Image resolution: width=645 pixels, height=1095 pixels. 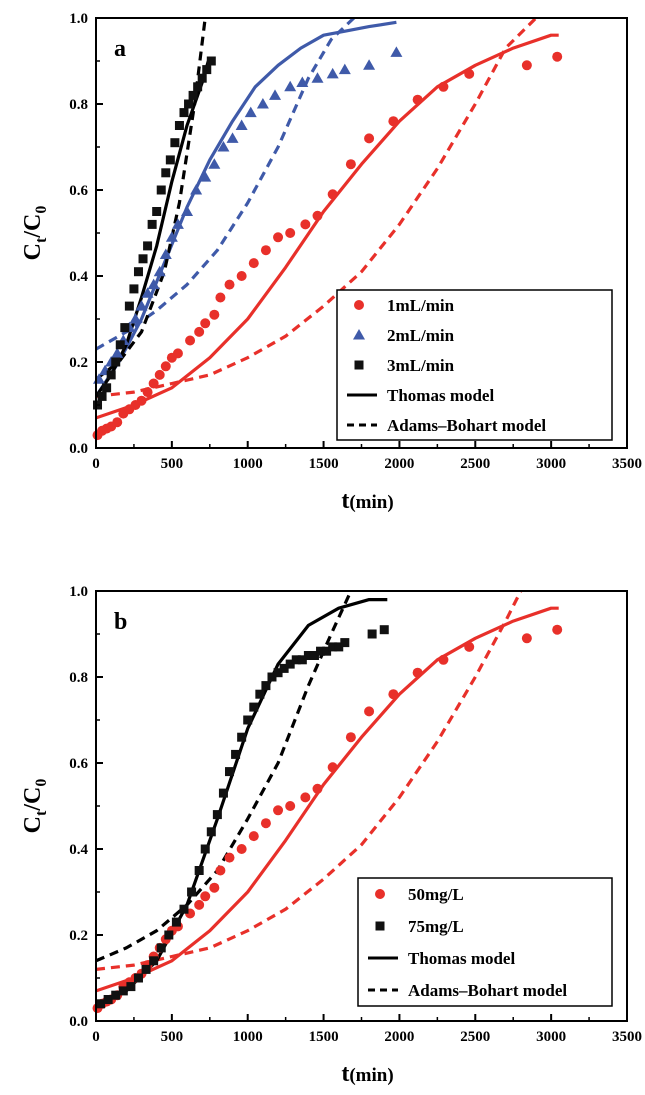 I want to click on legend-label: 2mL/min, so click(x=421, y=335).